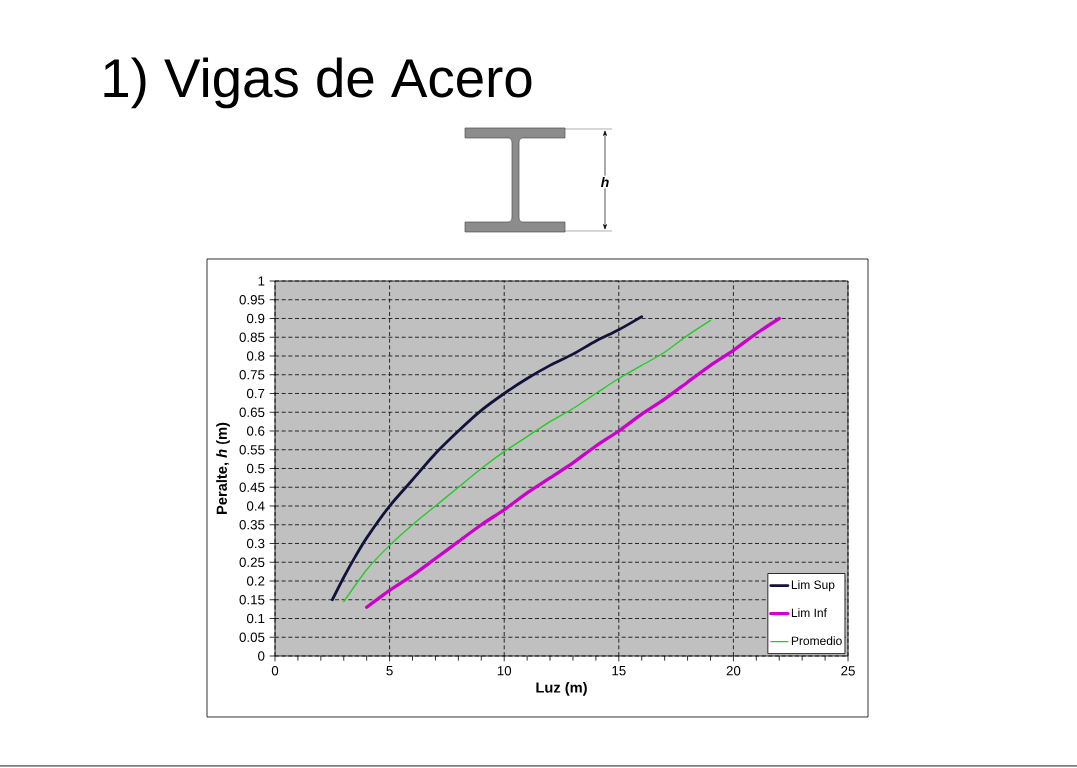  Describe the element at coordinates (252, 337) in the screenshot. I see `y-tick-label: 0.85` at that location.